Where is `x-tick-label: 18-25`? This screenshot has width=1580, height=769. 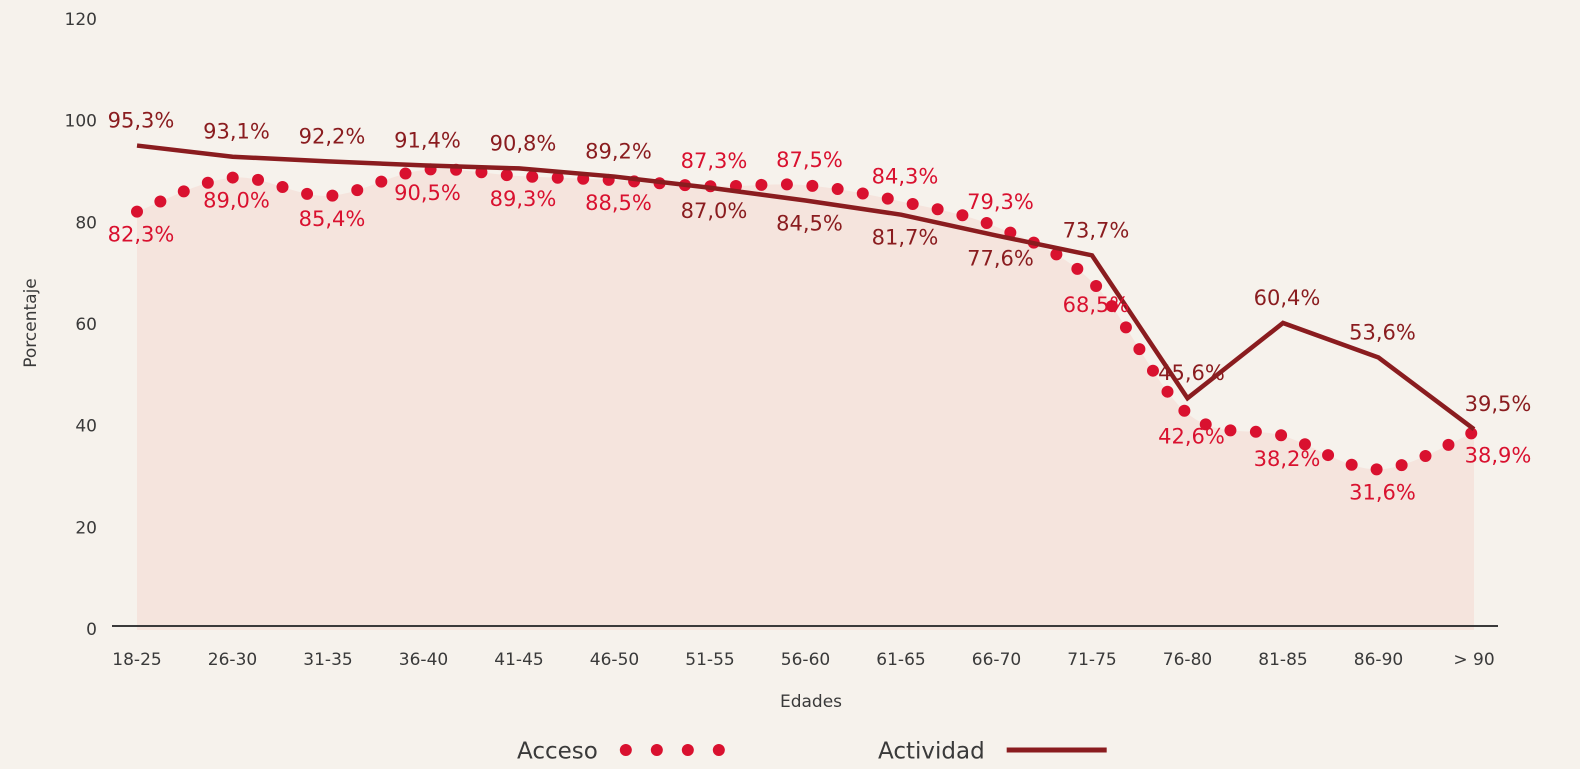 x-tick-label: 18-25 is located at coordinates (136, 660).